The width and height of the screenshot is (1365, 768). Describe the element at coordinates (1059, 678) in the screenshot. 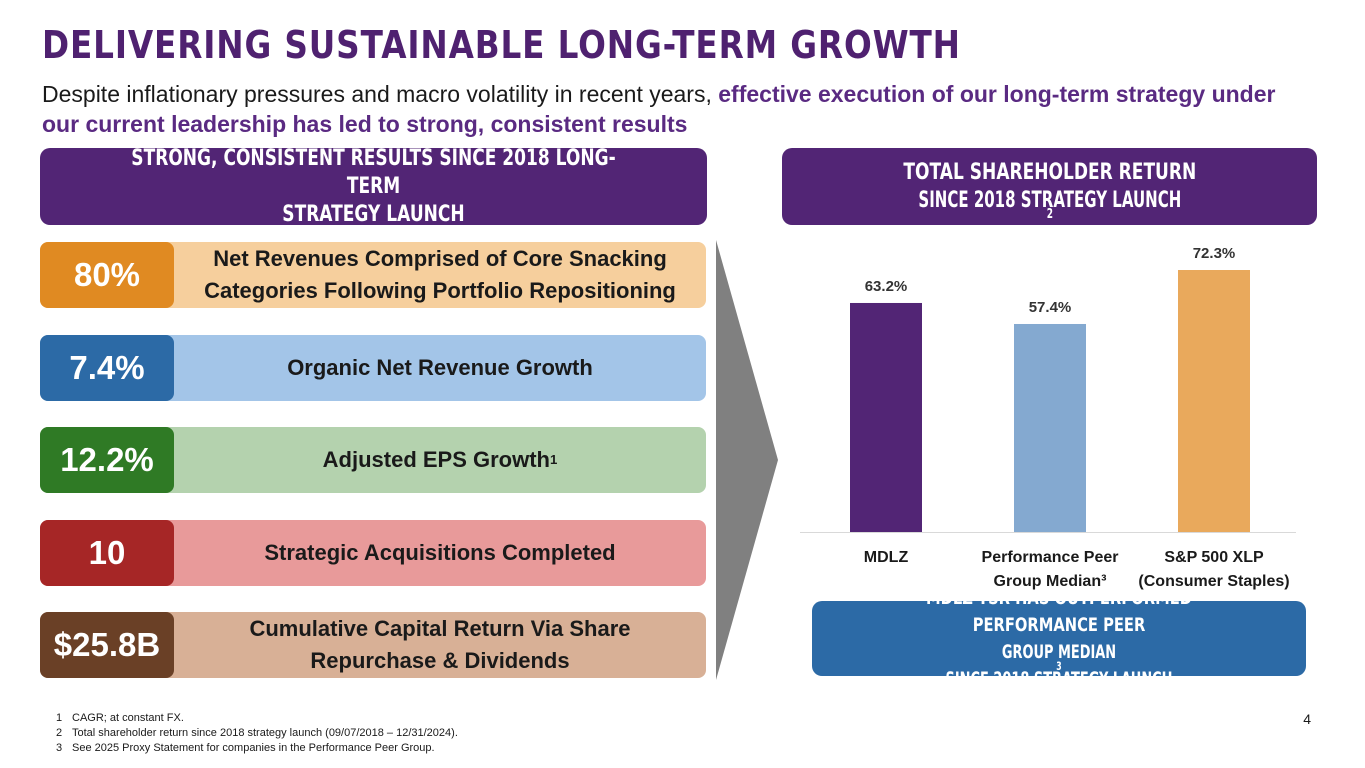

I see `callout-line2-post: SINCE 2018 STRATEGY LAUNCH` at that location.